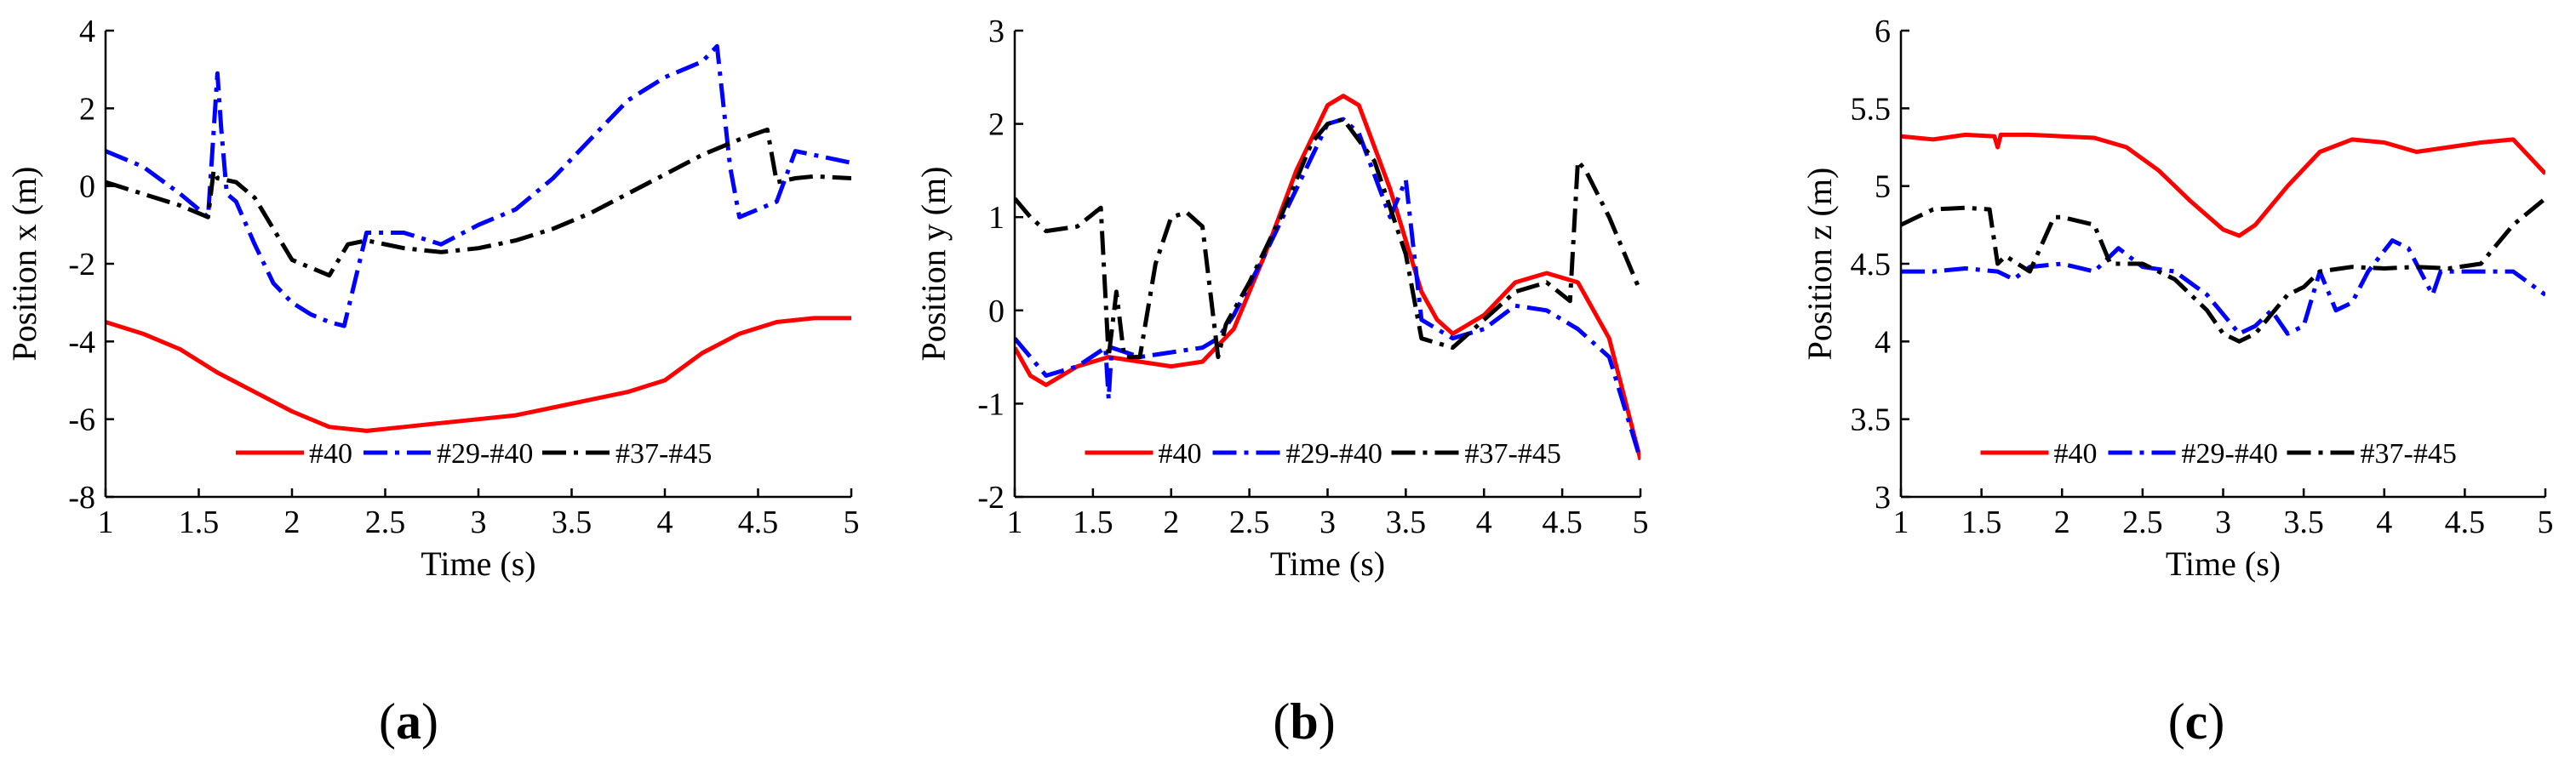  Describe the element at coordinates (1872, 109) in the screenshot. I see `y-tick-label: 5.5` at that location.